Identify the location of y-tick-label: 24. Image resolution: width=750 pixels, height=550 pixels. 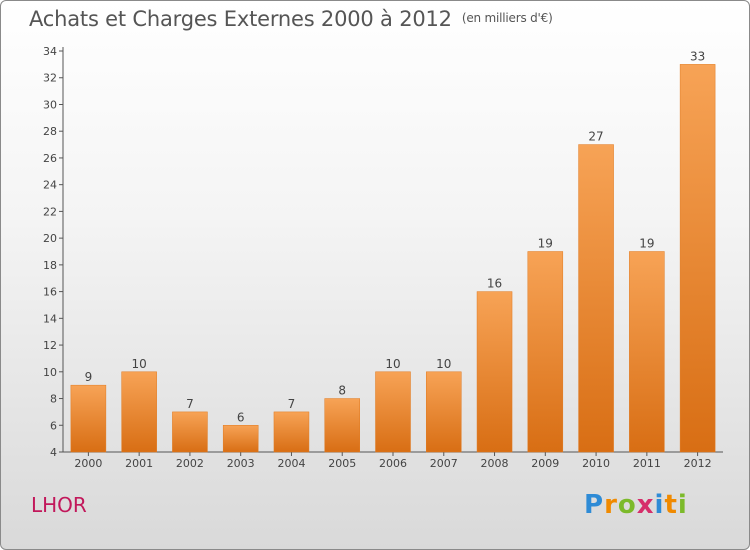
(50, 185).